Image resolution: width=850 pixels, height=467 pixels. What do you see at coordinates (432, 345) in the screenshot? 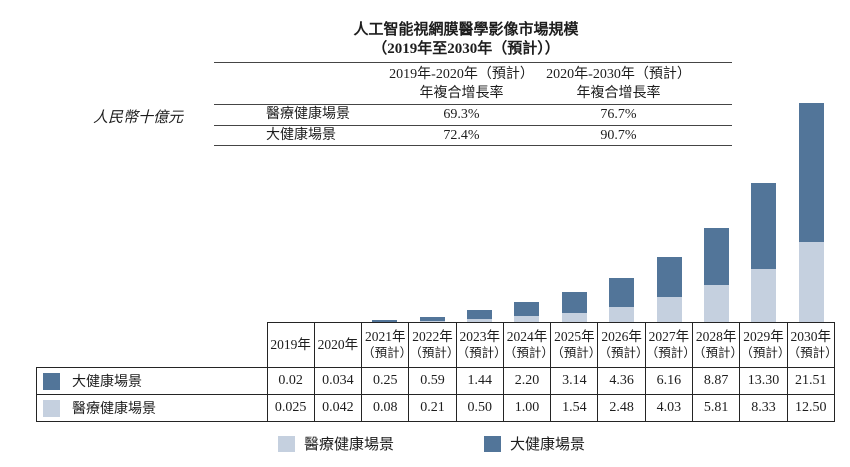
I see `year-column-header: 2022年 （預計）` at bounding box center [432, 345].